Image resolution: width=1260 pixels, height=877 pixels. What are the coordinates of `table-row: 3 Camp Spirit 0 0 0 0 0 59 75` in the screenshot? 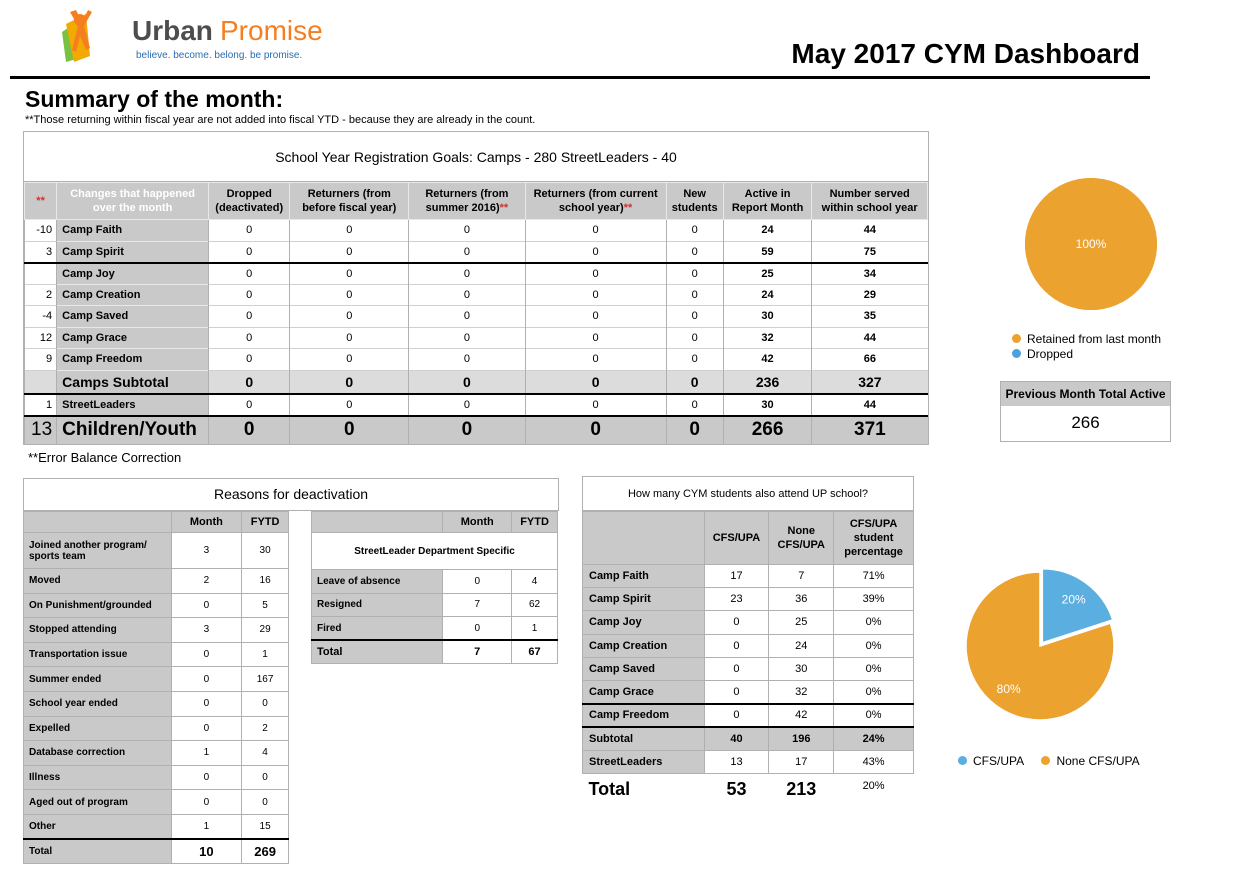 It's located at (475, 251).